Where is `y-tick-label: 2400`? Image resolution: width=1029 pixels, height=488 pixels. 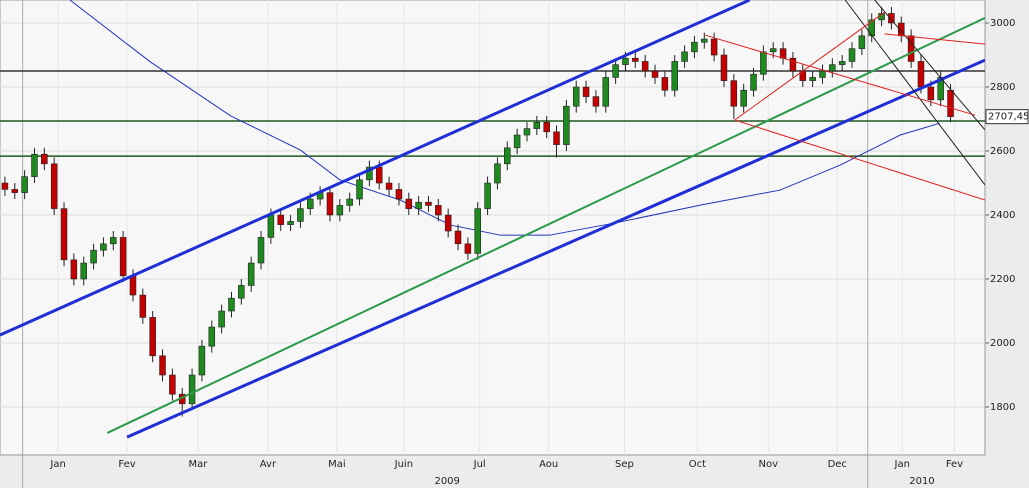 y-tick-label: 2400 is located at coordinates (1002, 215).